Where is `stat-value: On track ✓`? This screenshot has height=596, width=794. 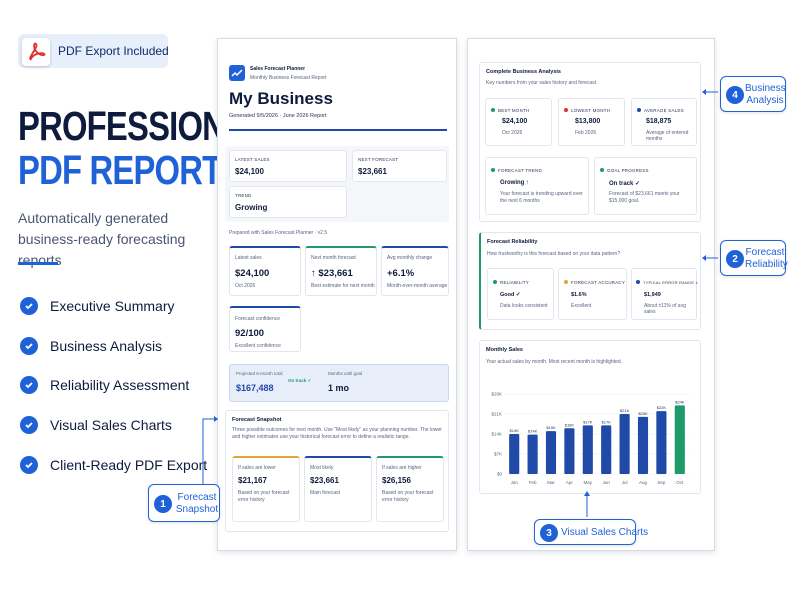 stat-value: On track ✓ is located at coordinates (625, 184).